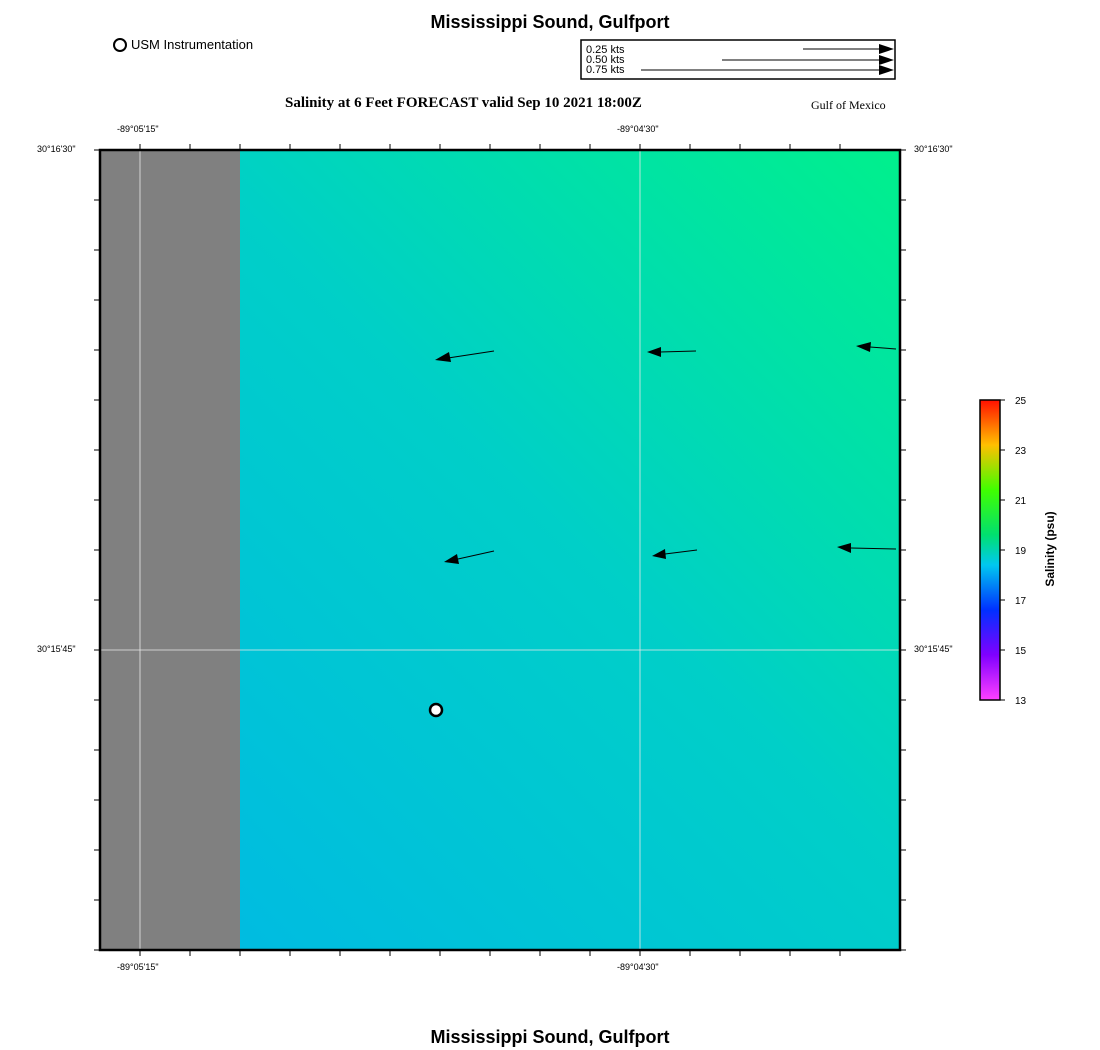  Describe the element at coordinates (1050, 549) in the screenshot. I see `colorbar-title: Salinity (psu)` at that location.